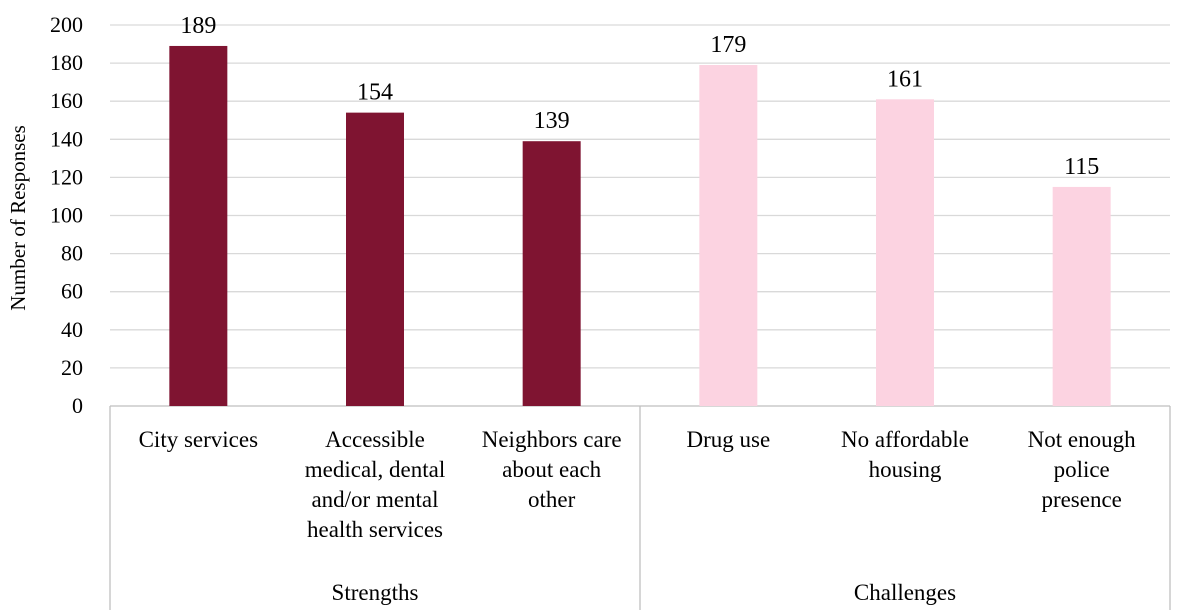 The width and height of the screenshot is (1182, 610). Describe the element at coordinates (375, 592) in the screenshot. I see `group-label: Strengths` at that location.